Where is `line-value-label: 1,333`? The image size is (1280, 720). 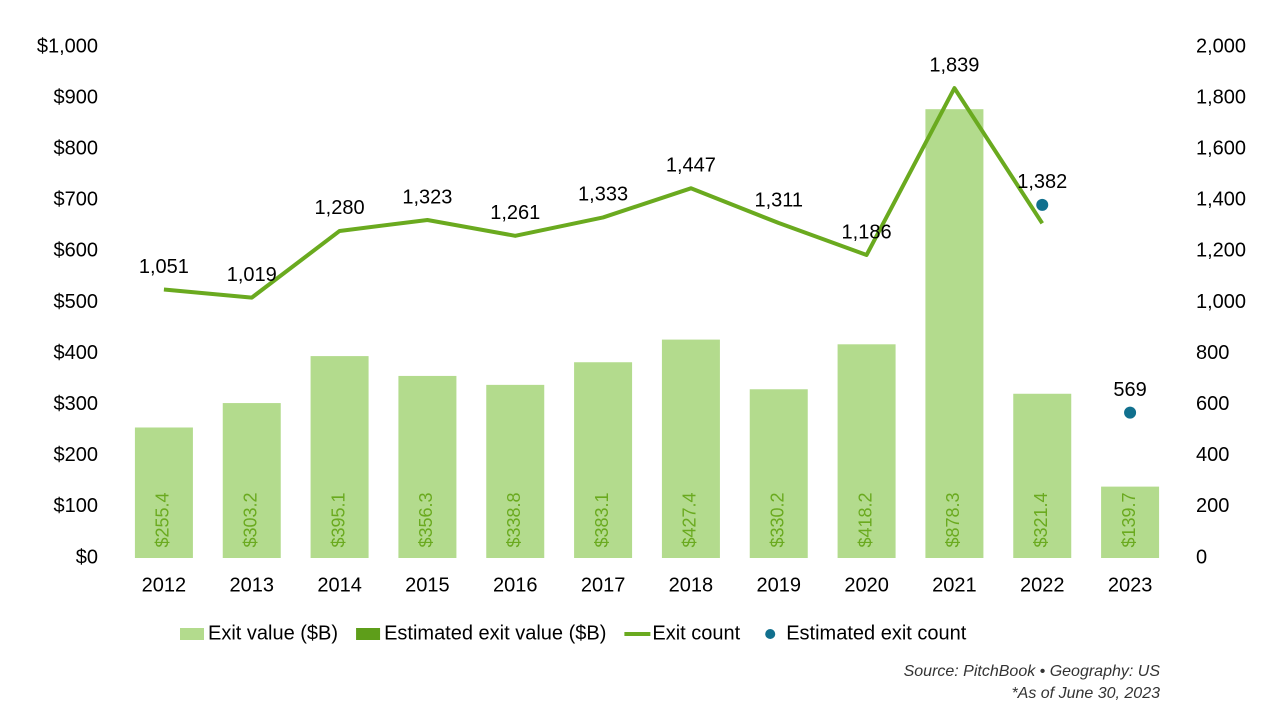 line-value-label: 1,333 is located at coordinates (603, 195).